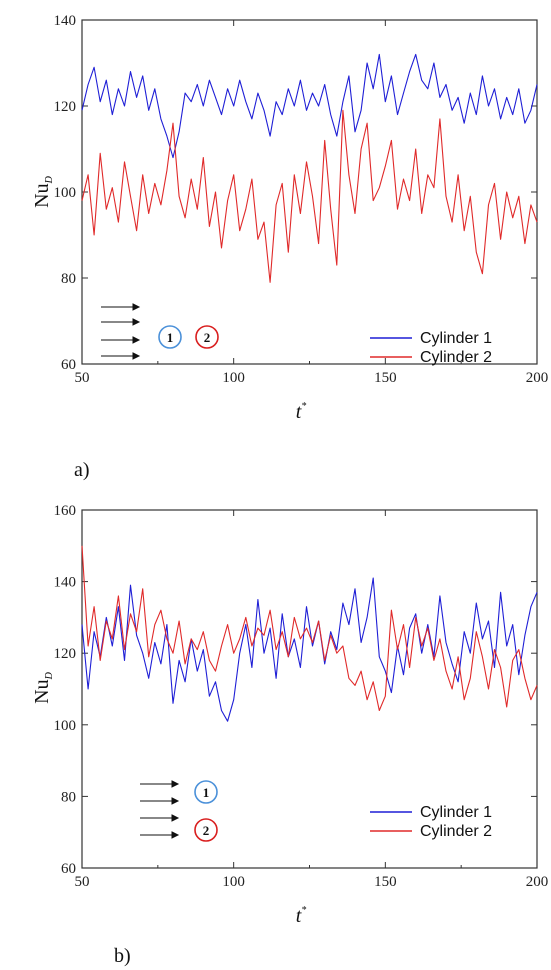  I want to click on y-tick-label-b: 80, so click(68, 797).